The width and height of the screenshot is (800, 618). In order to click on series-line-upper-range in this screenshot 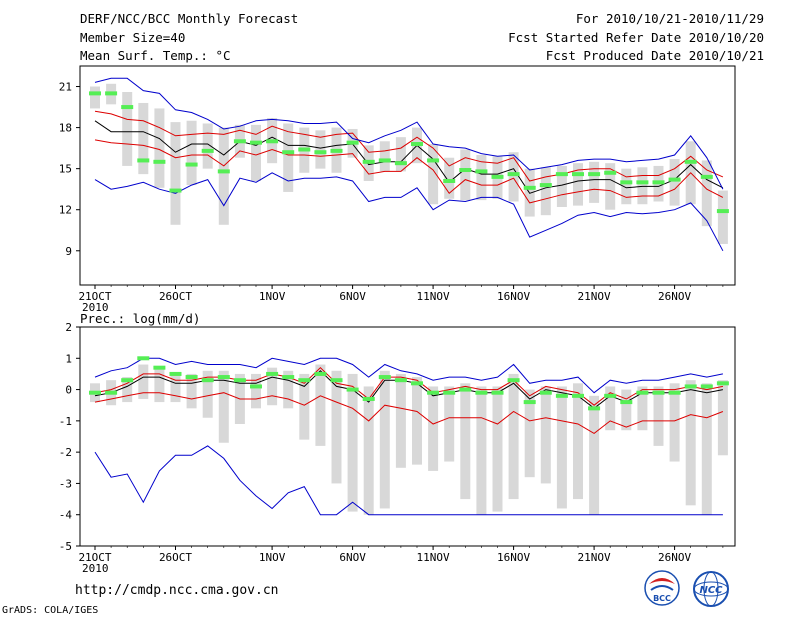, I will do `click(408, 386)`.